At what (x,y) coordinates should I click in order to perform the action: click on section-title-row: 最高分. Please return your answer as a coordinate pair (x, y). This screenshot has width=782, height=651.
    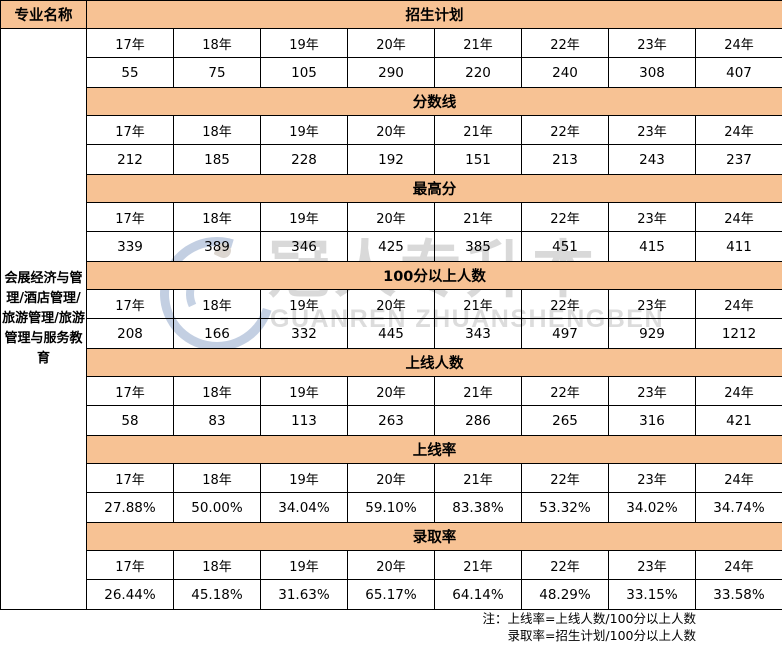
    Looking at the image, I should click on (391, 189).